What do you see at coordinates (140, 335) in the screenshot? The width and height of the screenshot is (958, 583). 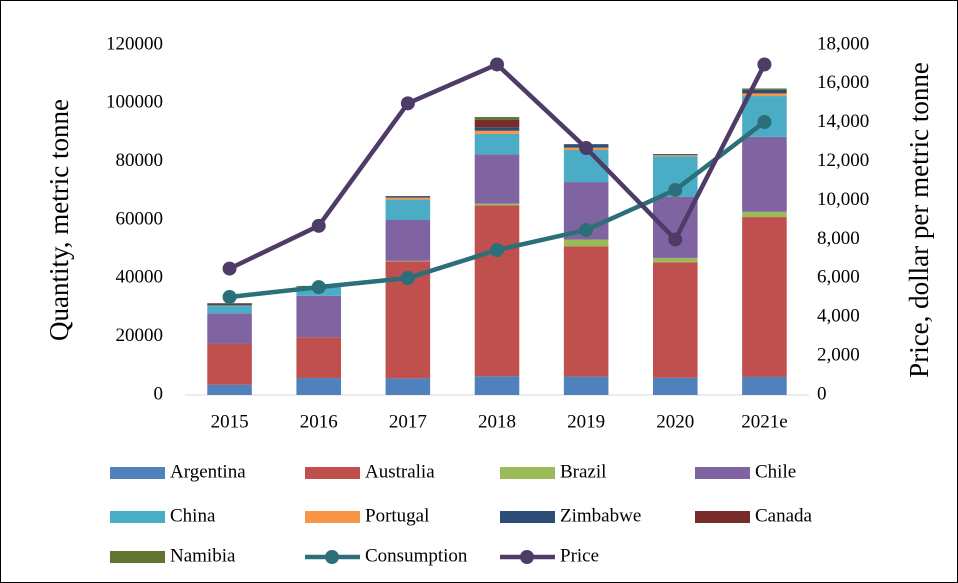 I see `y-tick-label: 20000` at bounding box center [140, 335].